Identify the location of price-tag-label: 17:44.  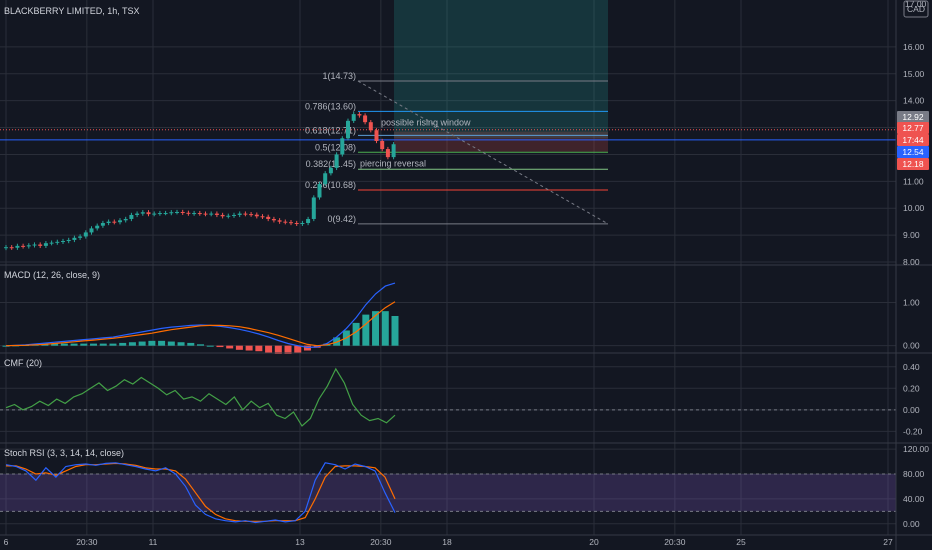
(913, 140).